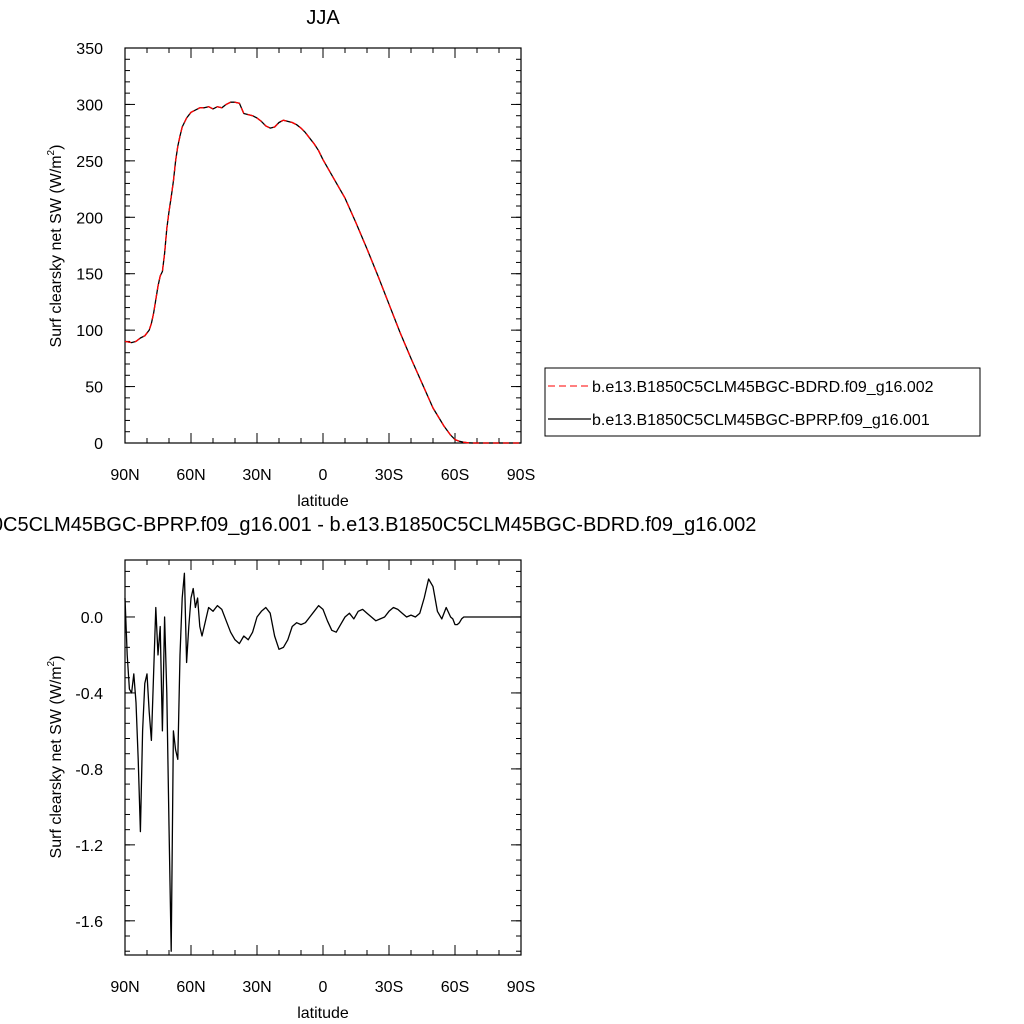 The height and width of the screenshot is (1024, 1024). What do you see at coordinates (89, 105) in the screenshot?
I see `y-tick-label-0-6: 300` at bounding box center [89, 105].